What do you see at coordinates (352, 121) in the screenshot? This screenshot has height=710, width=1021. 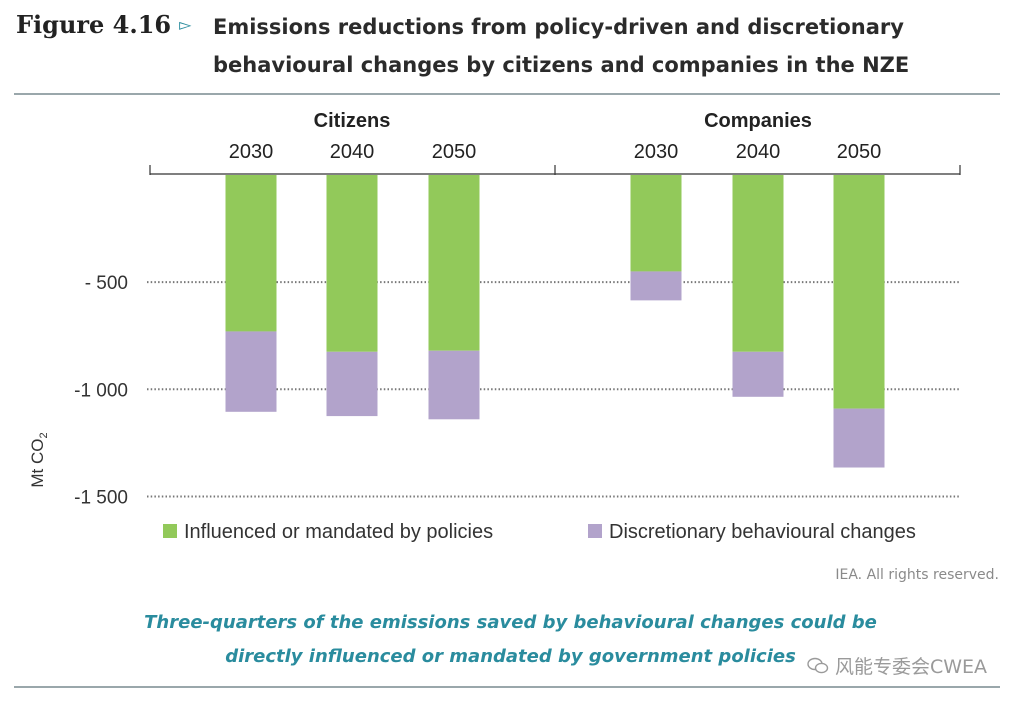 I see `group-label: Citizens` at bounding box center [352, 121].